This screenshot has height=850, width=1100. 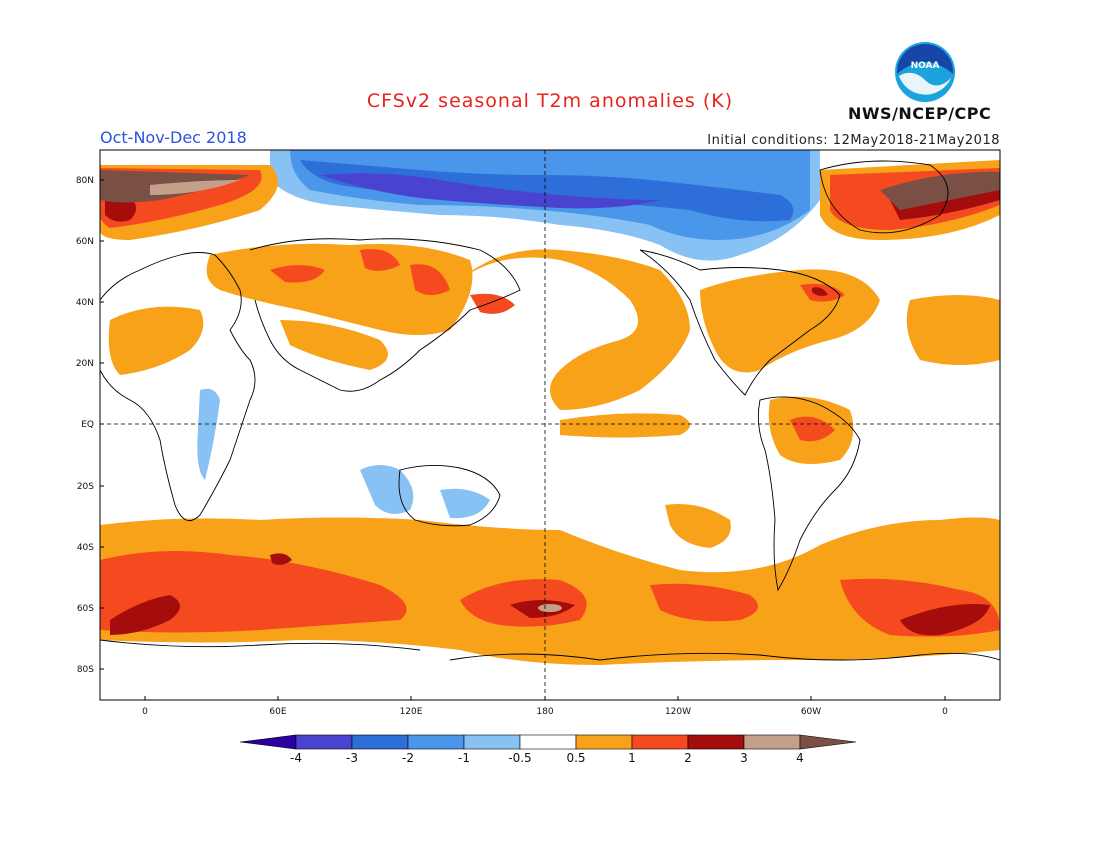 I want to click on lat-label: 20S, so click(x=85, y=487).